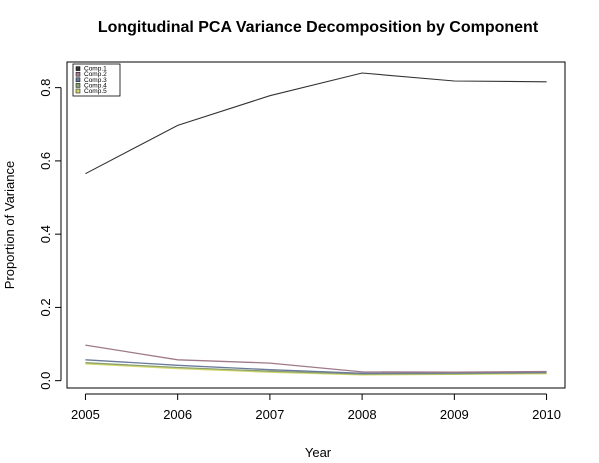 The width and height of the screenshot is (599, 463). I want to click on y-tick-label: 0.4, so click(45, 234).